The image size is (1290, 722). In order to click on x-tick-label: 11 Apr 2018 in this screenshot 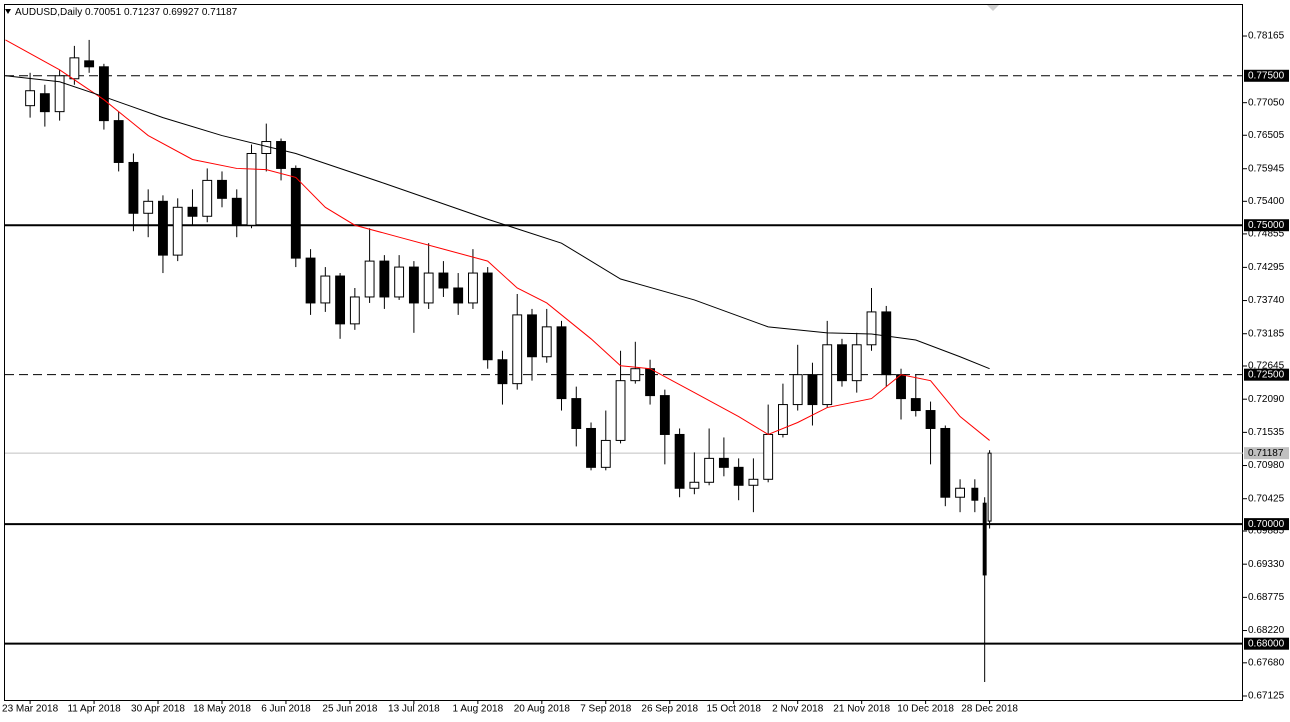, I will do `click(94, 709)`.